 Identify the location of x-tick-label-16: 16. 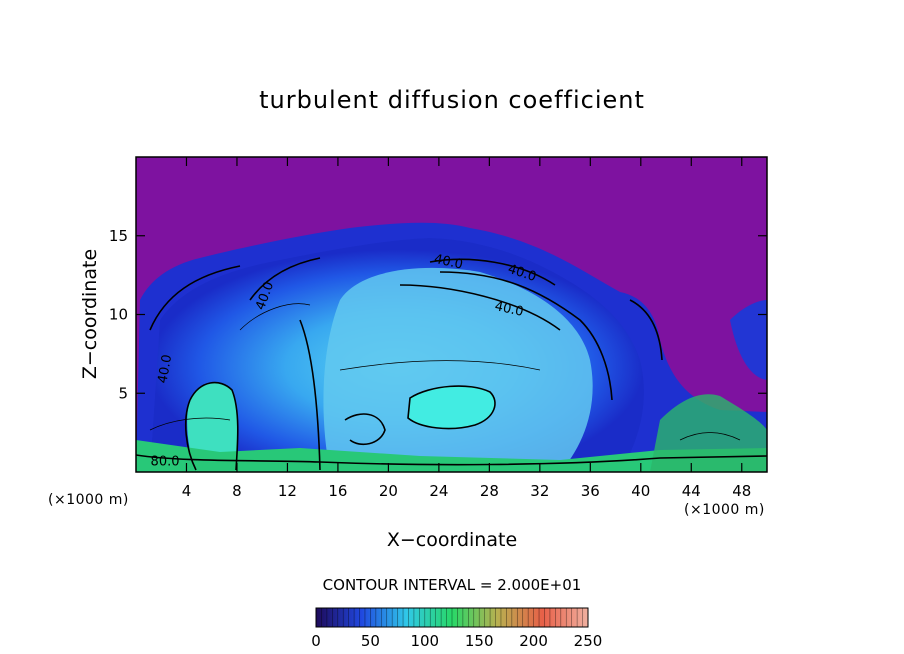
(337, 491).